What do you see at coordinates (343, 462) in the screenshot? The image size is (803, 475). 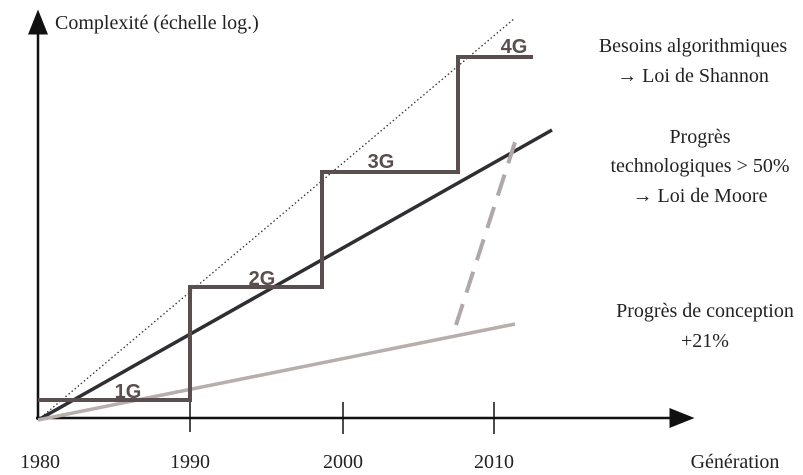 I see `x-tick-label: 2000` at bounding box center [343, 462].